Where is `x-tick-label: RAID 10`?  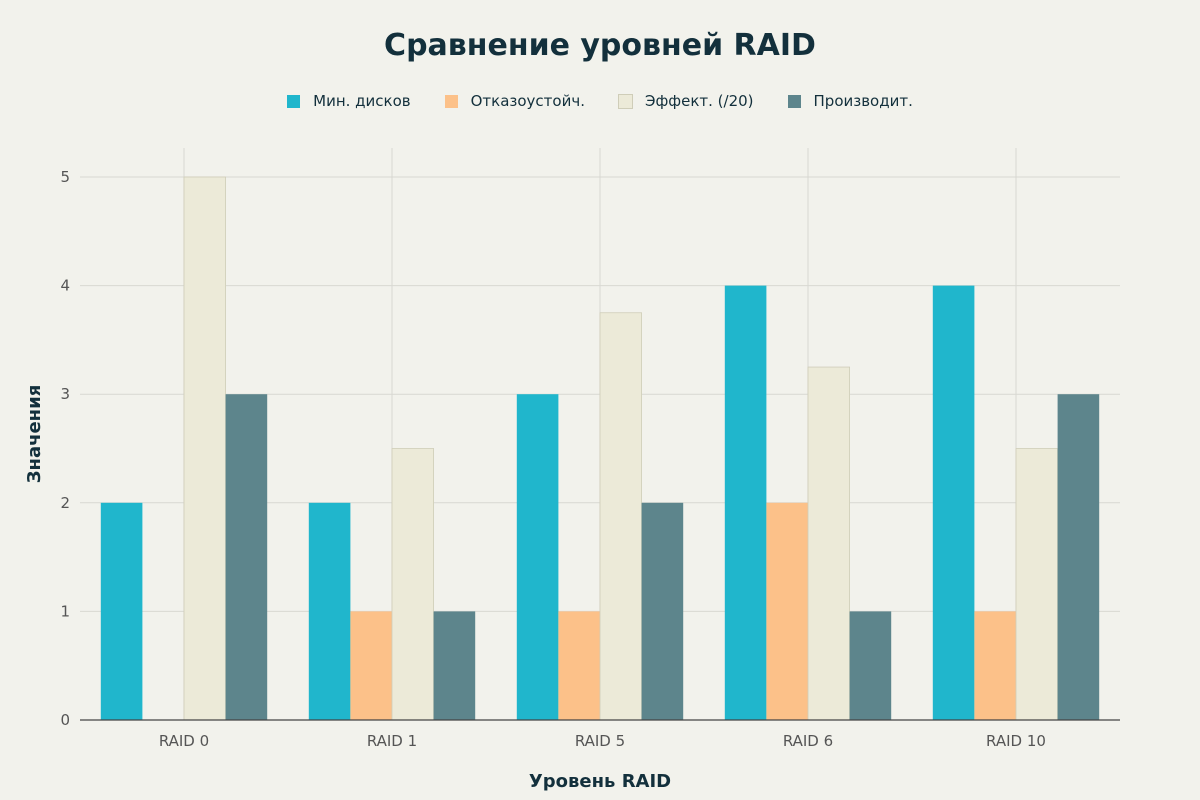 x-tick-label: RAID 10 is located at coordinates (1016, 741).